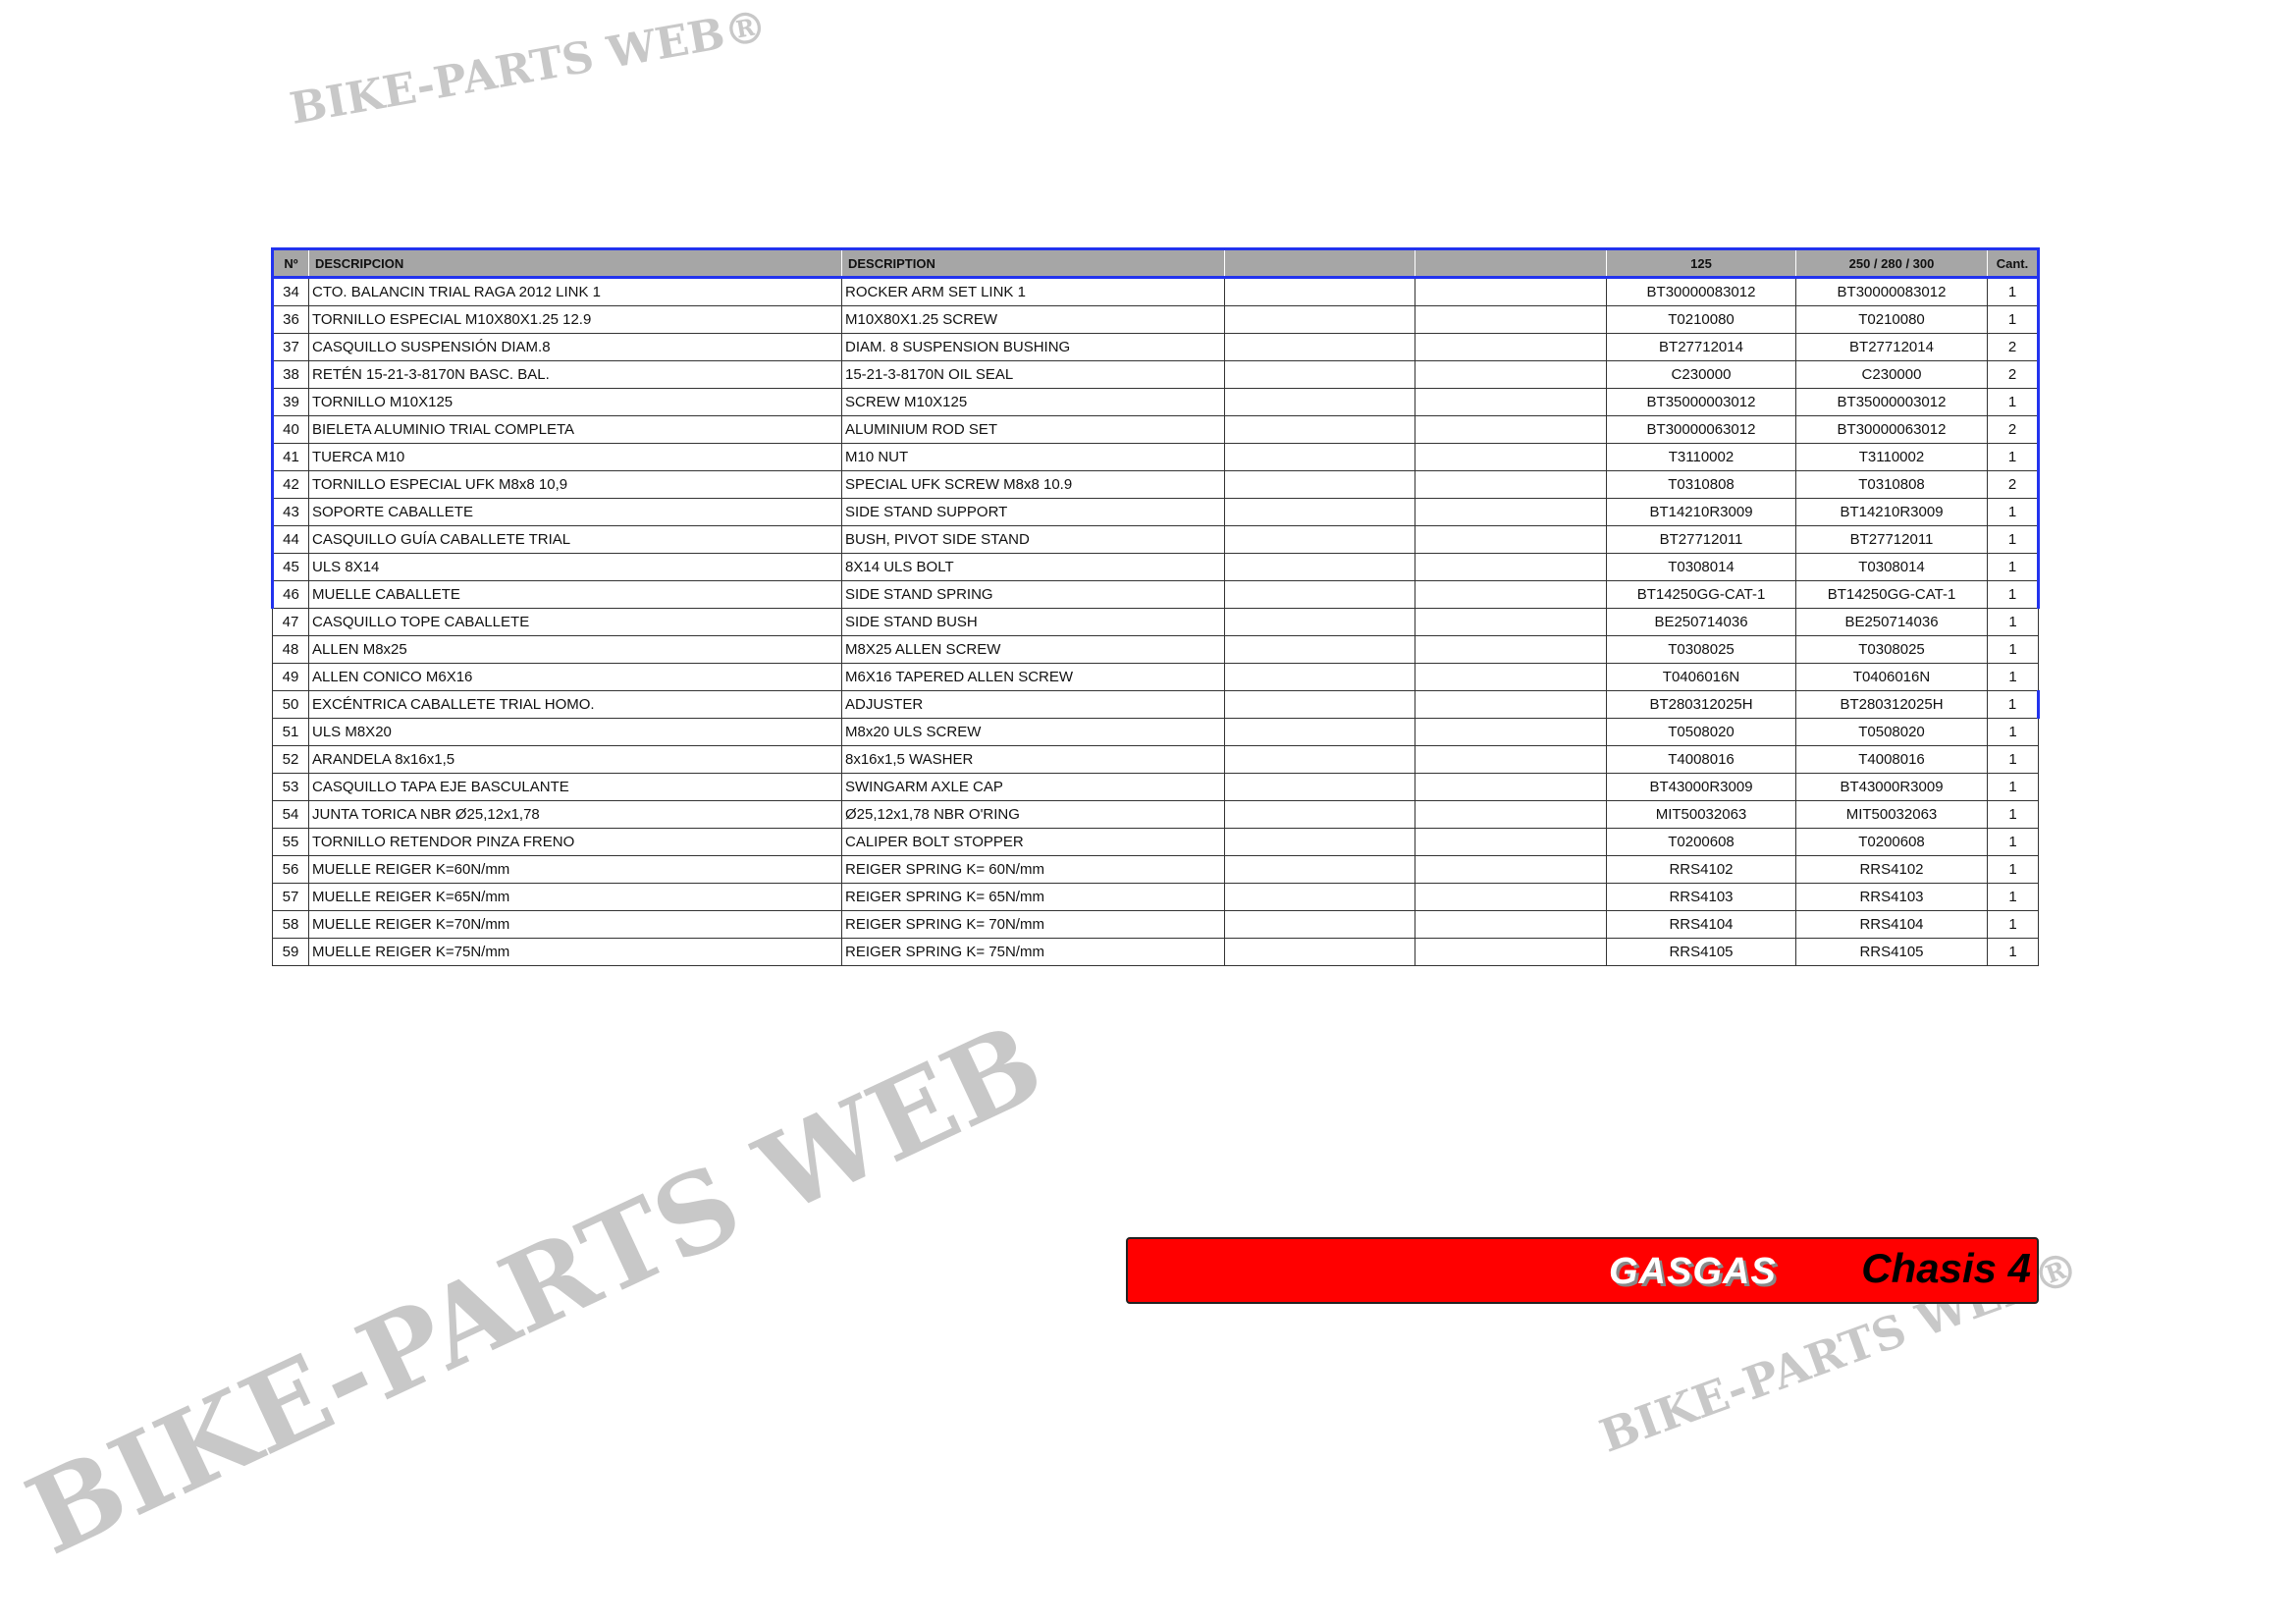  What do you see at coordinates (1701, 897) in the screenshot?
I see `cell-col-125: RRS4103` at bounding box center [1701, 897].